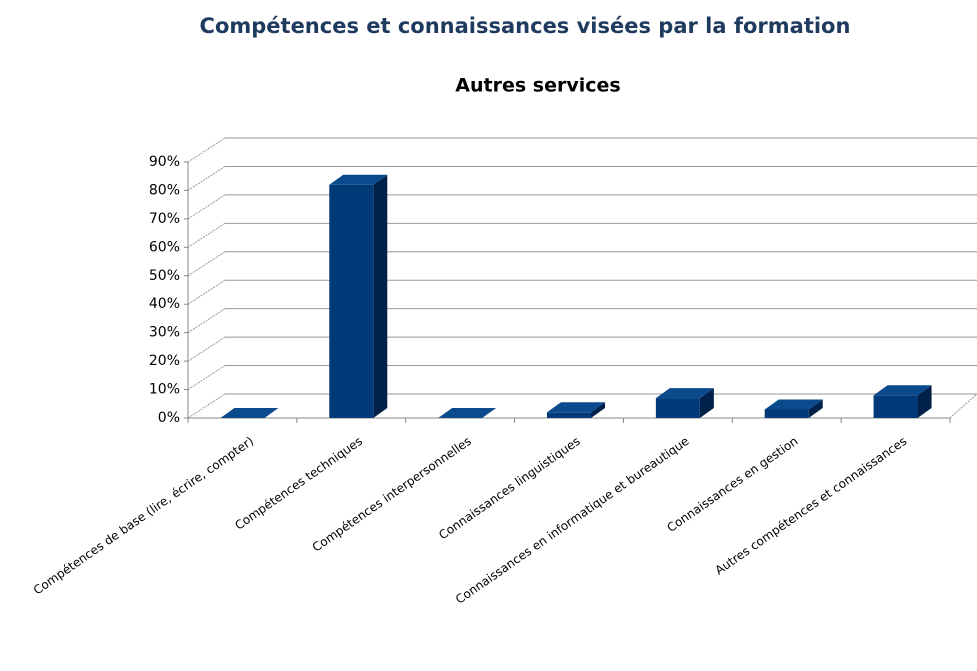  I want to click on y-tick-label: 50%, so click(164, 276).